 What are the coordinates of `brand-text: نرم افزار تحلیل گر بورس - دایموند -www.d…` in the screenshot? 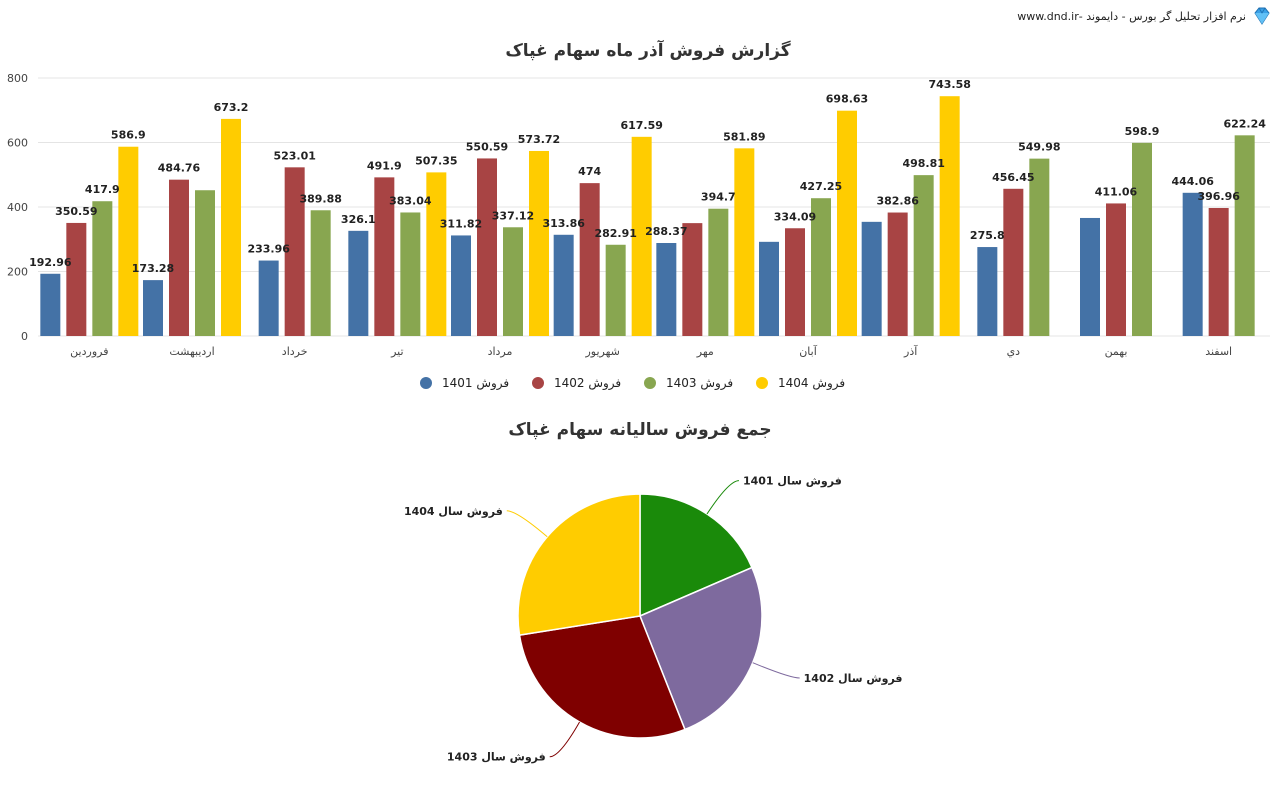 It's located at (1131, 16).